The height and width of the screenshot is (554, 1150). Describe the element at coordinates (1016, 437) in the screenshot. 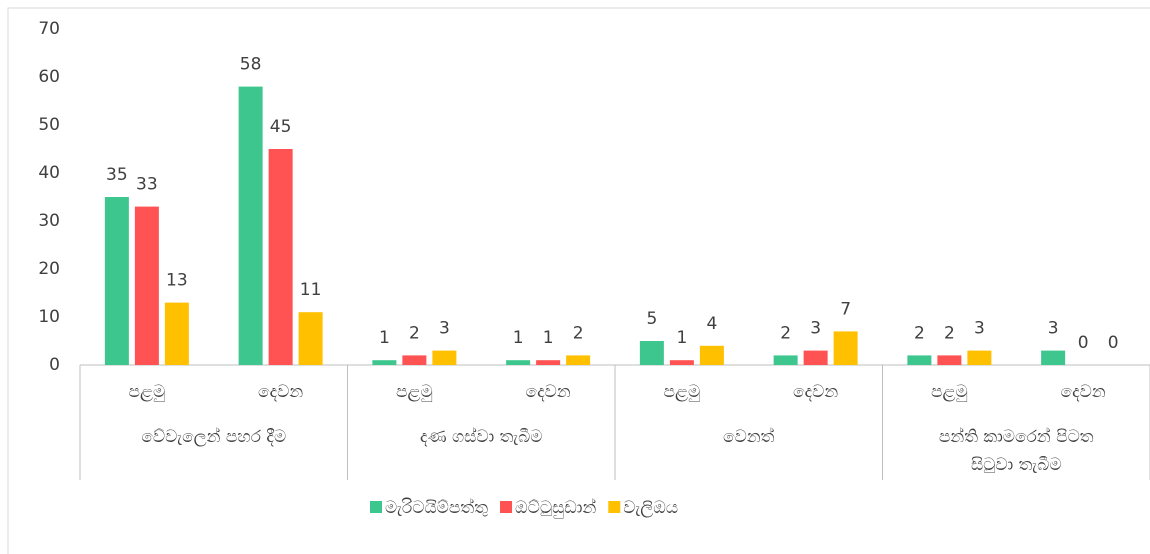

I see `group-label: පන්ති කාමරෙන් පිටත` at that location.